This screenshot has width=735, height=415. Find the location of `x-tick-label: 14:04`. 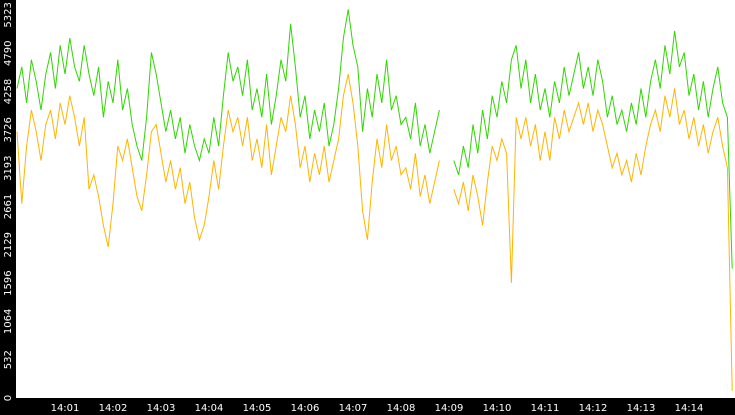

x-tick-label: 14:04 is located at coordinates (209, 408).